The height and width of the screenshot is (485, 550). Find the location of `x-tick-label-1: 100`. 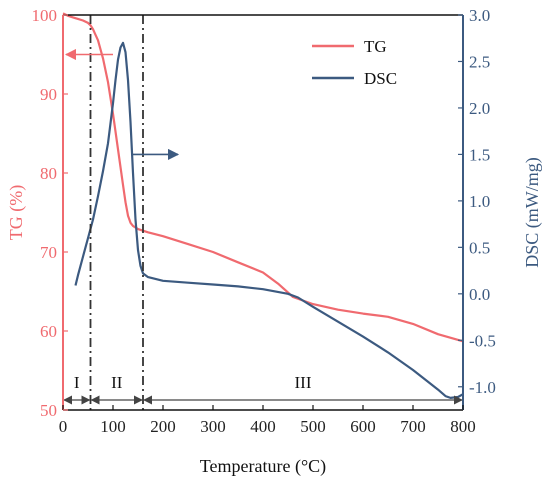

x-tick-label-1: 100 is located at coordinates (113, 426).